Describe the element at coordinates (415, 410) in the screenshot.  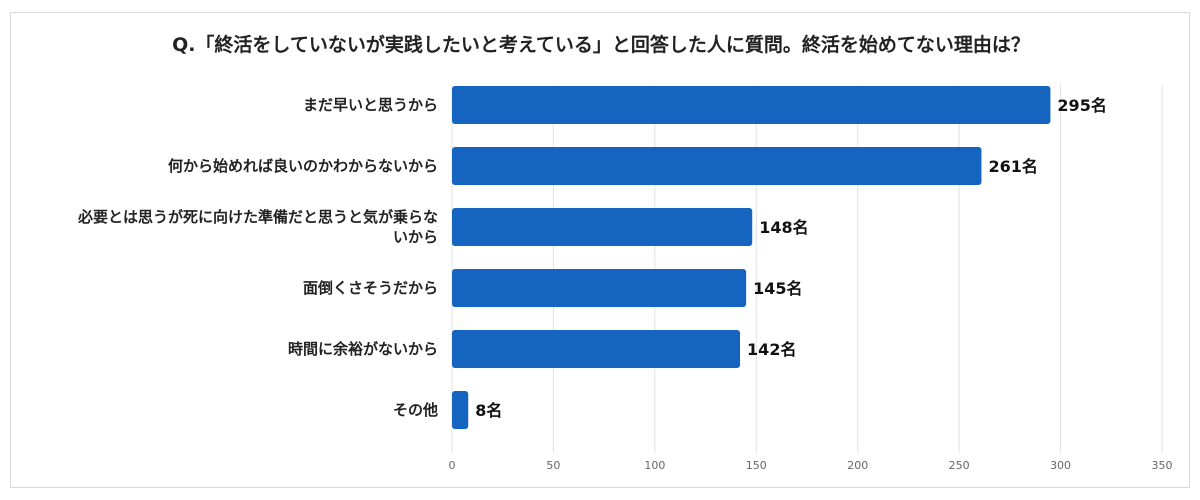
I see `category-label: その他` at that location.